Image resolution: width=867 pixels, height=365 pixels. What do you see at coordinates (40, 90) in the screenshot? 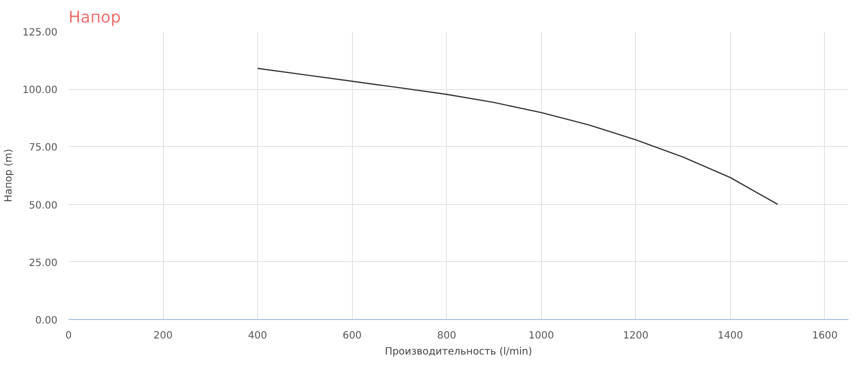
I see `y-tick-label: 100.00` at bounding box center [40, 90].